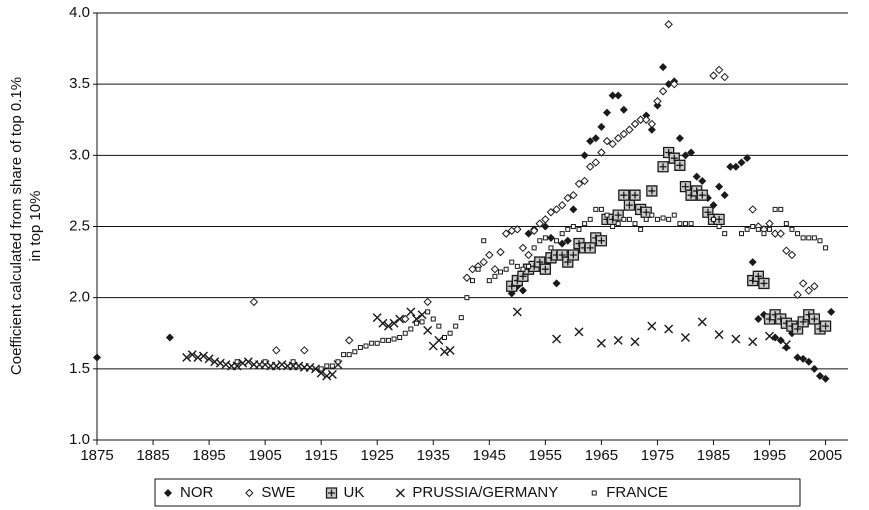  Describe the element at coordinates (545, 455) in the screenshot. I see `x-tick-label: 1955` at that location.